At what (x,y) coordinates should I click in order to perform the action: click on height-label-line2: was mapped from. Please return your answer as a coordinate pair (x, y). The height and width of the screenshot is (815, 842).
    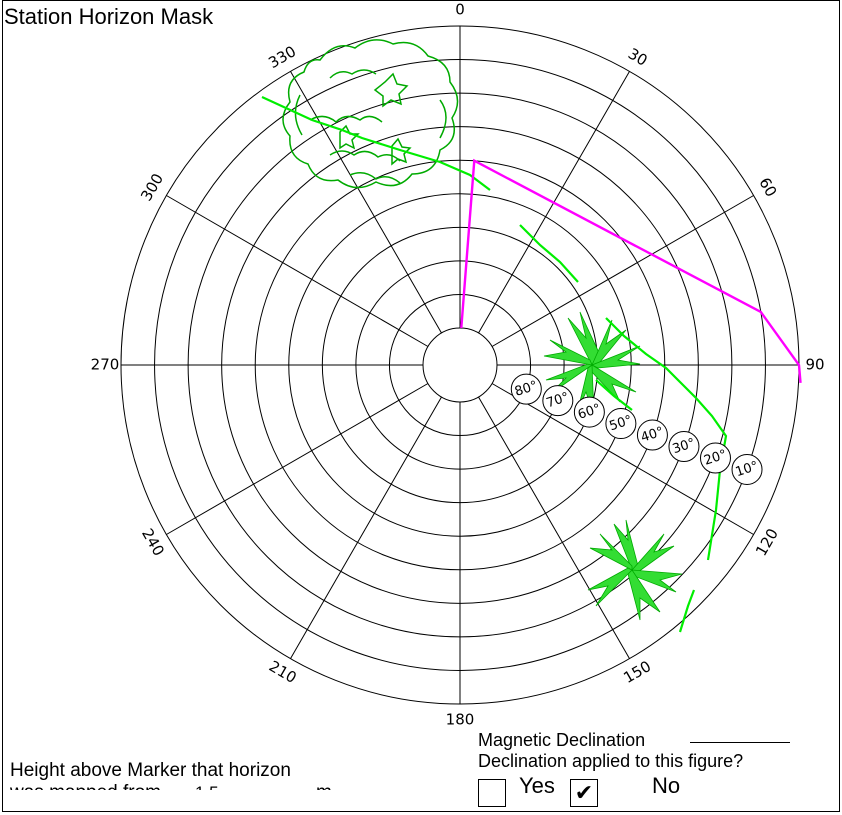
    Looking at the image, I should click on (85, 786).